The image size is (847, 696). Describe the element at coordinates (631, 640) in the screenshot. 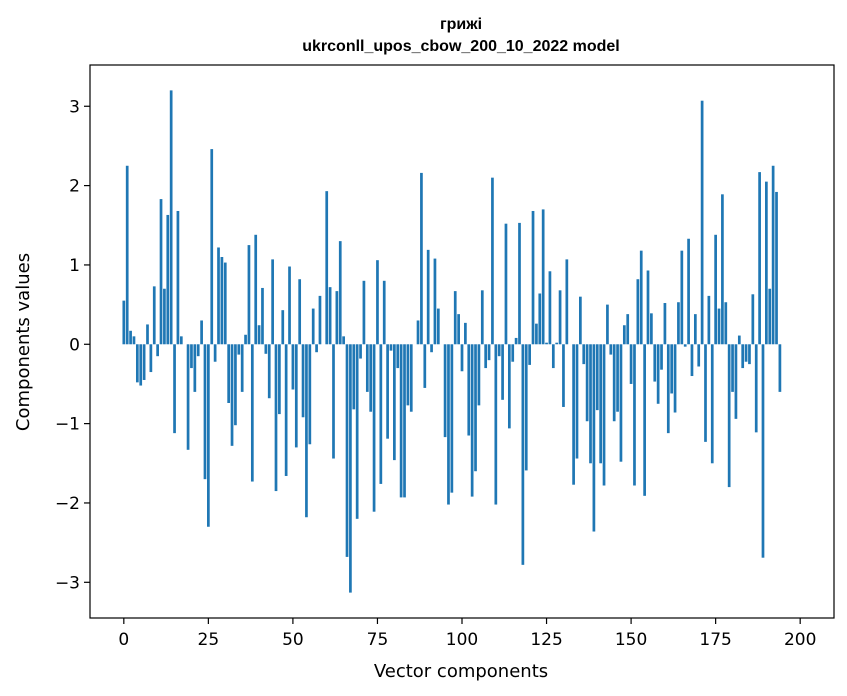

I see `x-tick-label: 150` at that location.